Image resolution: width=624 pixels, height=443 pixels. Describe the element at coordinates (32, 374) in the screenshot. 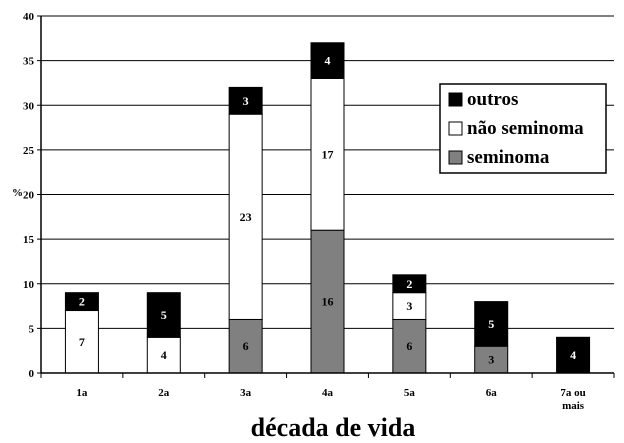

I see `y-tick-label: 0` at that location.